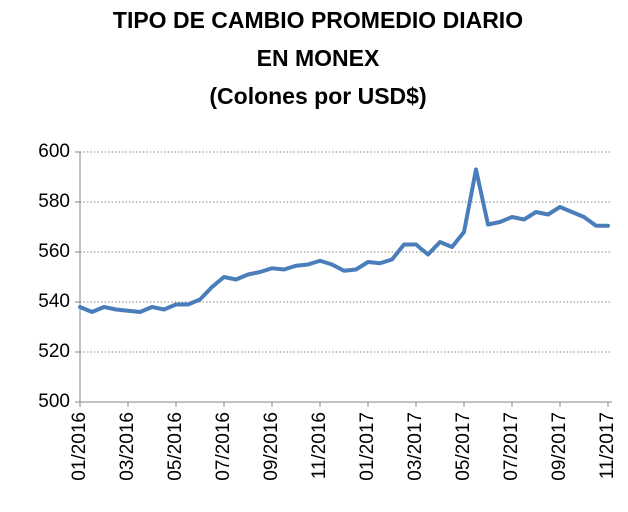 The width and height of the screenshot is (628, 512). What do you see at coordinates (79, 446) in the screenshot?
I see `x-tick-label: 01/2016` at bounding box center [79, 446].